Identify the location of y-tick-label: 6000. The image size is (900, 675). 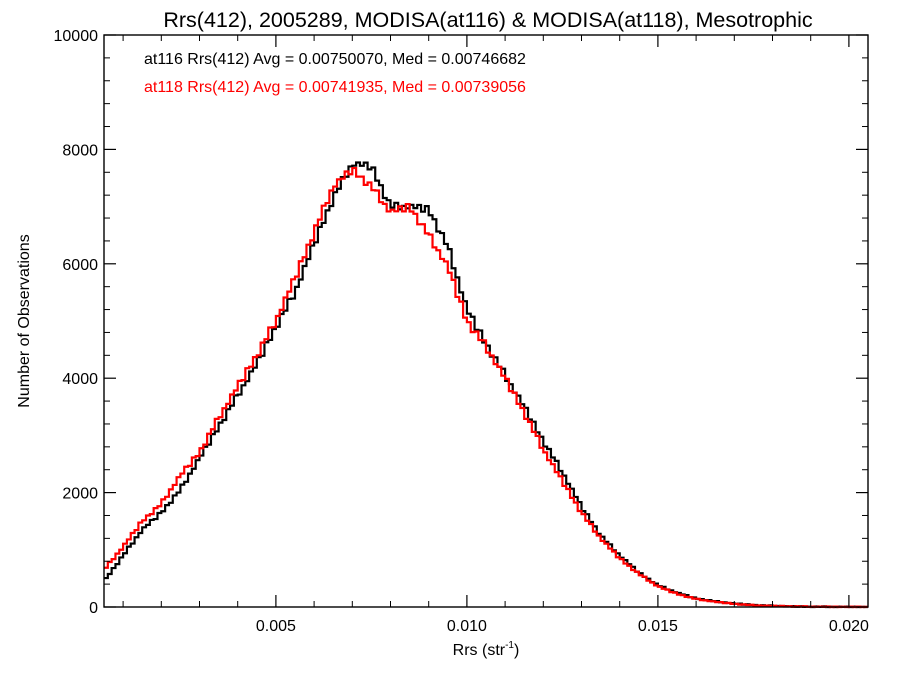
(80, 265).